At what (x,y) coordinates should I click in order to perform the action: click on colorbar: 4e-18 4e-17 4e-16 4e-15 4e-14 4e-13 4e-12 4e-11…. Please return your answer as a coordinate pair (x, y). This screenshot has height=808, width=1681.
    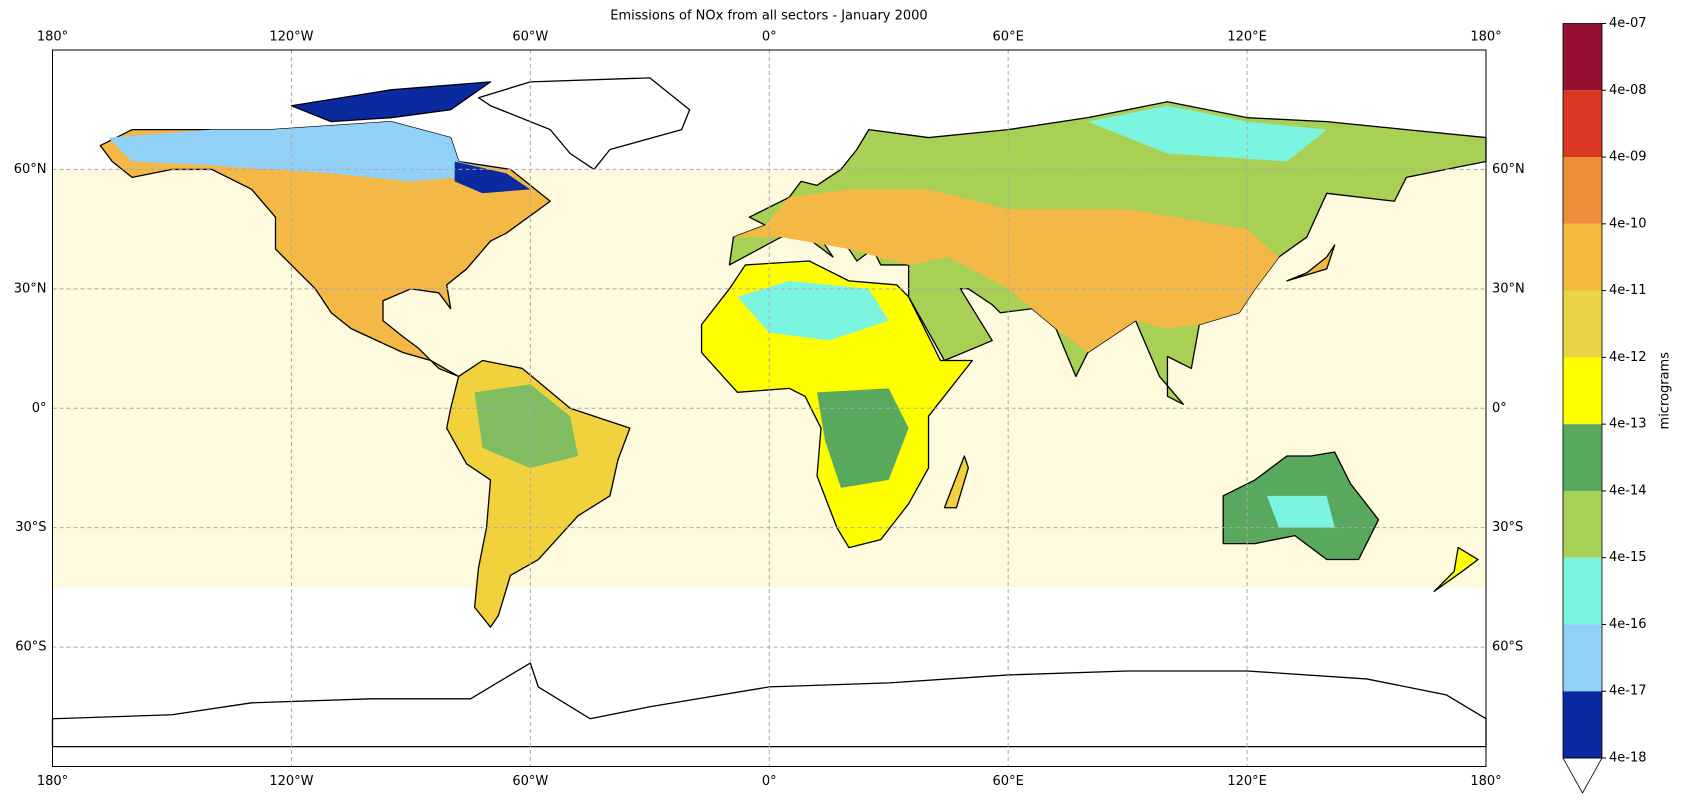
    Looking at the image, I should click on (1617, 405).